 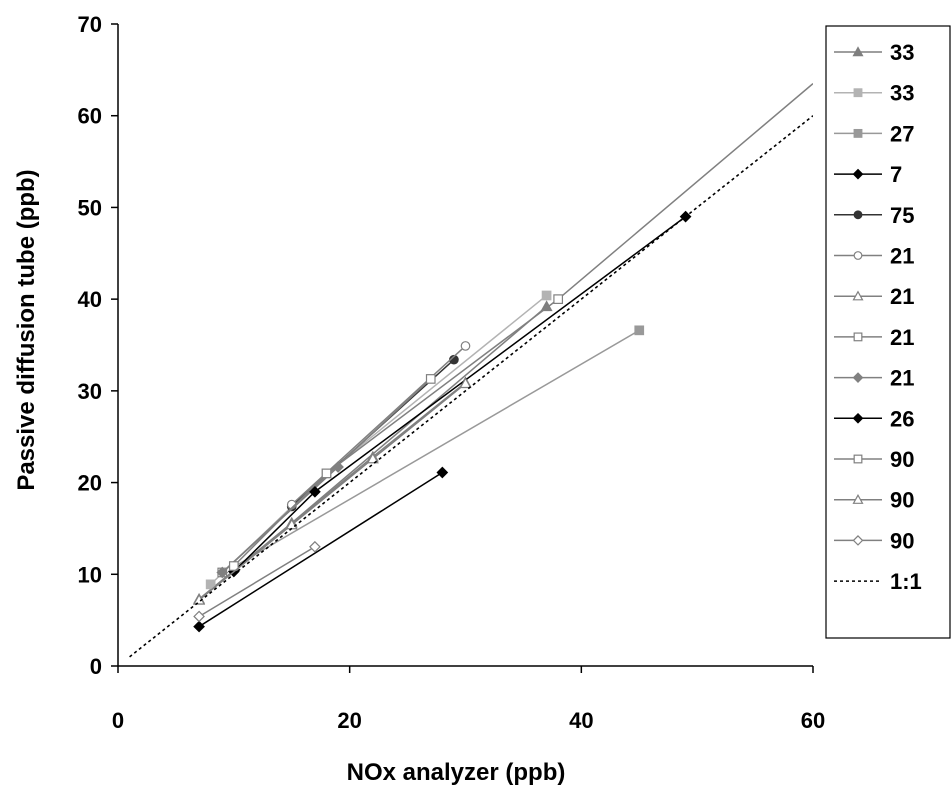 I want to click on y-tick-label: 70, so click(x=90, y=24).